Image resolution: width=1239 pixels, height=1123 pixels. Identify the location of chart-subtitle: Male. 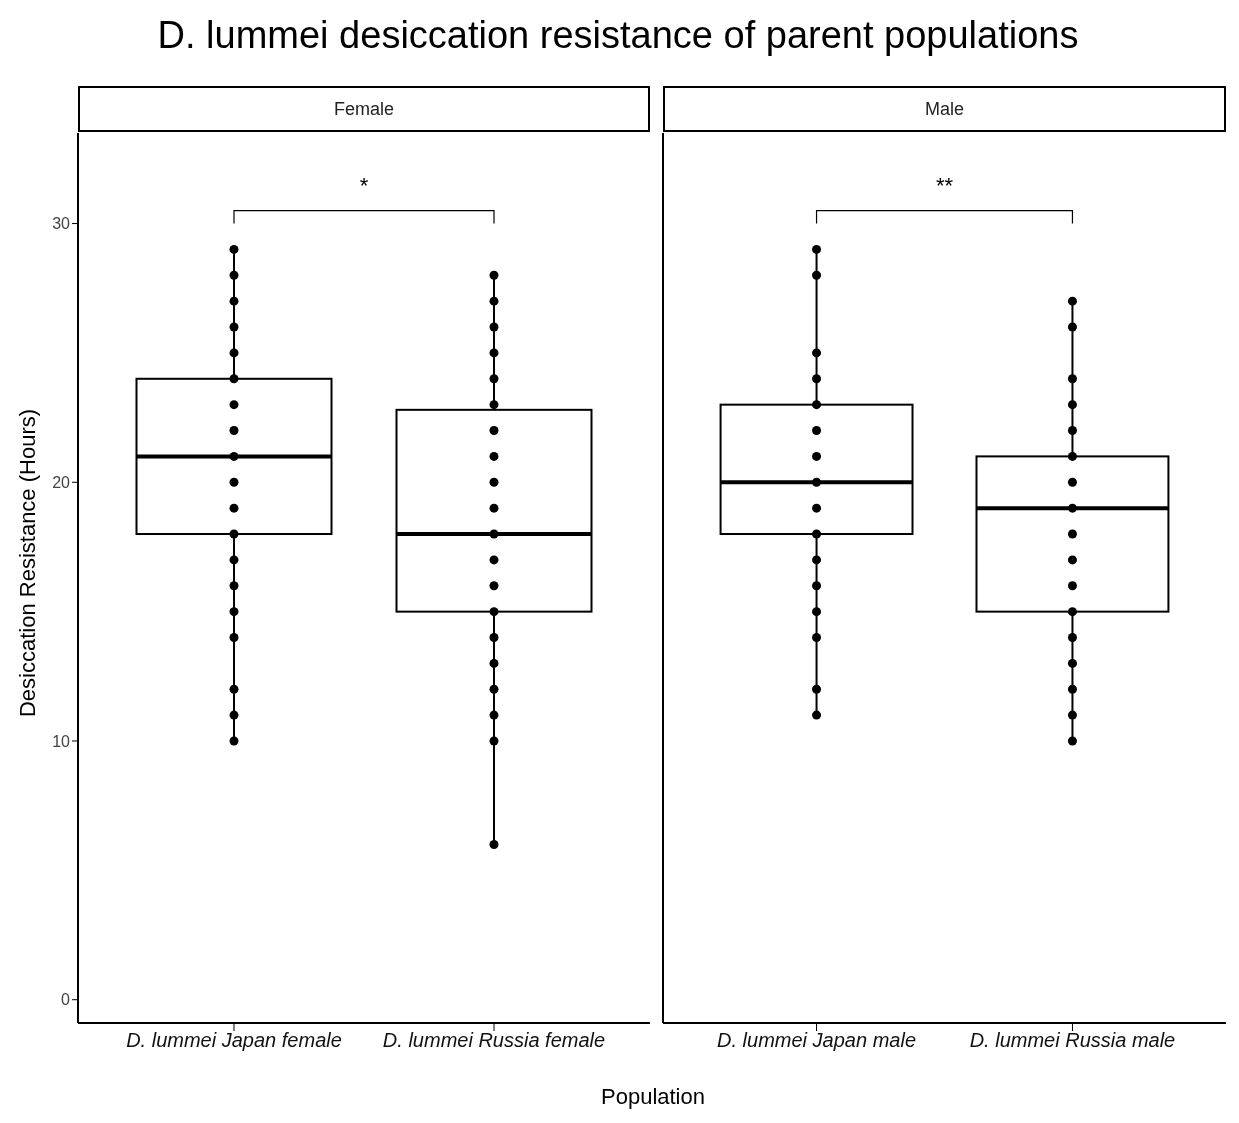
(944, 109).